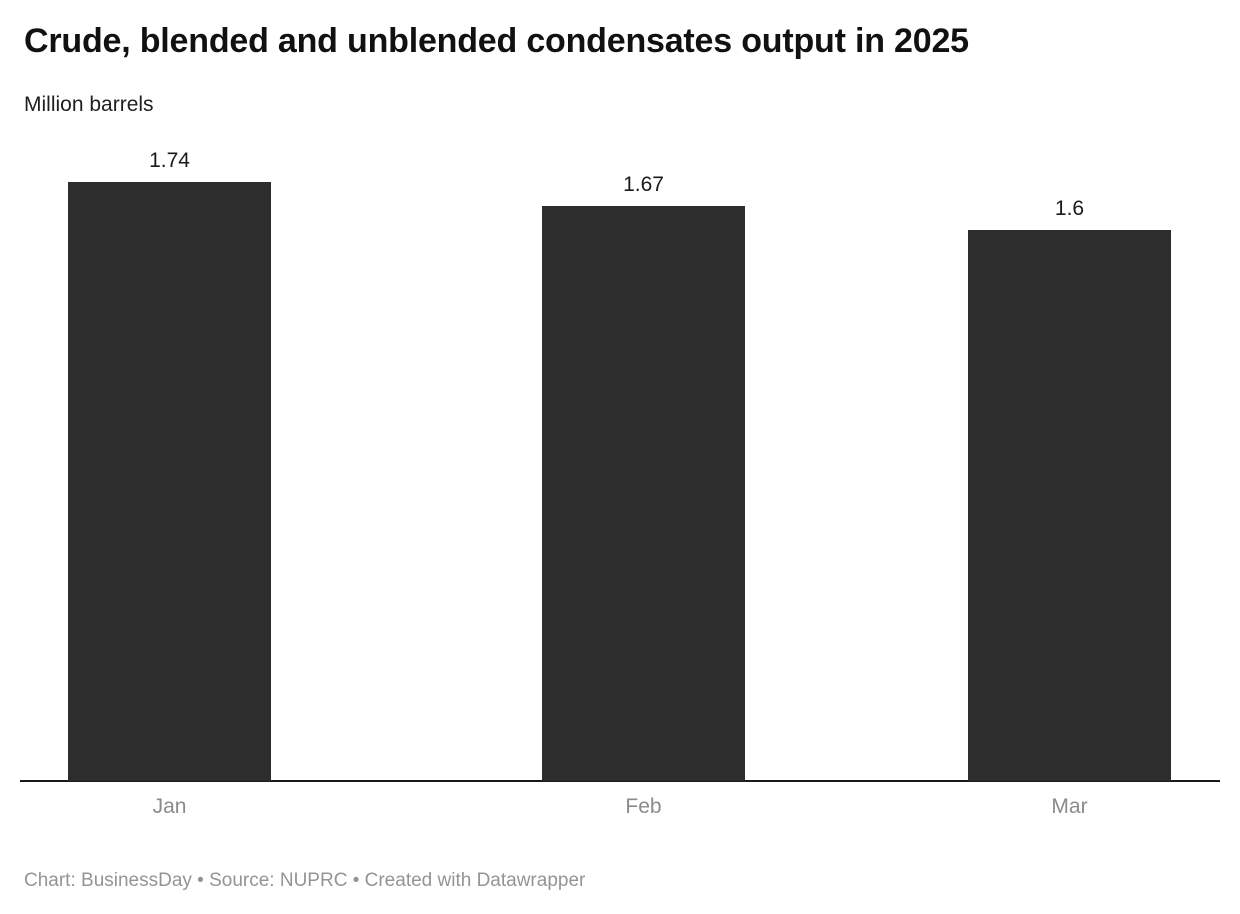  Describe the element at coordinates (169, 806) in the screenshot. I see `category-label-jan: Jan` at that location.